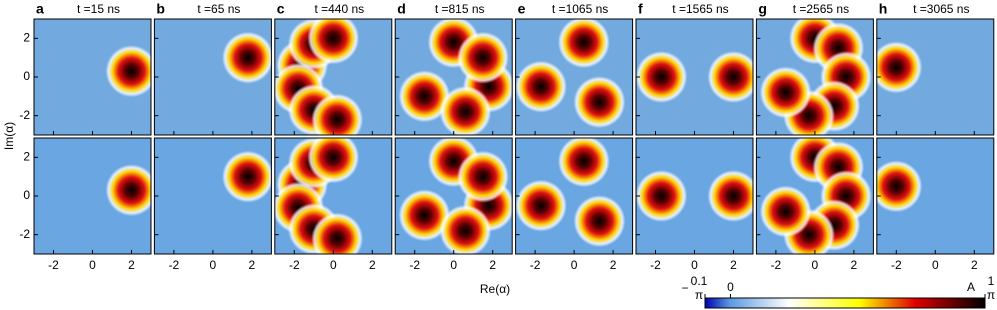  Describe the element at coordinates (401, 9) in the screenshot. I see `panel-letter: d` at that location.